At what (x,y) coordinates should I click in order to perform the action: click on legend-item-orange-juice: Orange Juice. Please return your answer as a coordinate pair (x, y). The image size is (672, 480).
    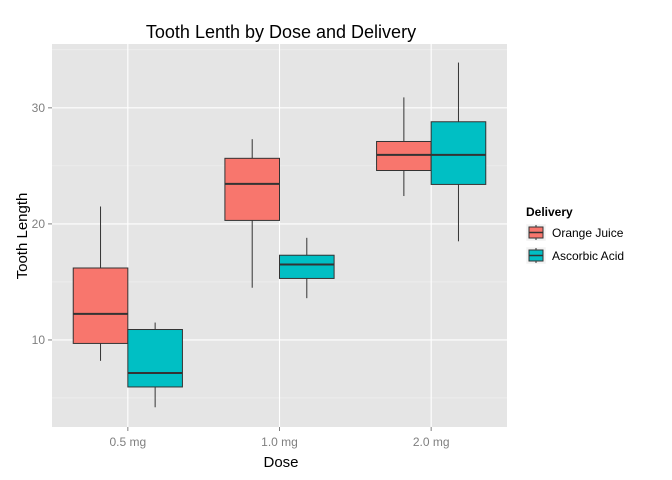
    Looking at the image, I should click on (574, 232).